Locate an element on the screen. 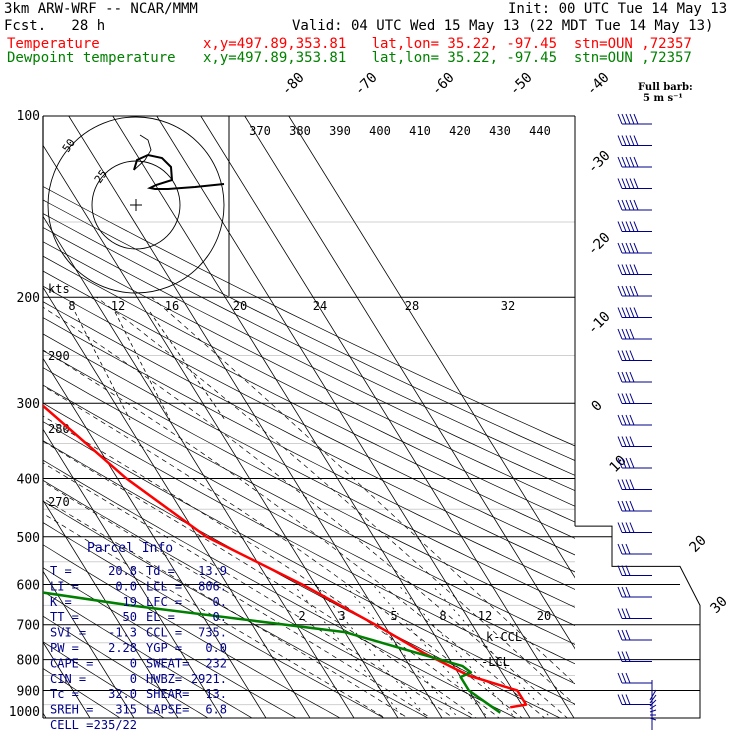 This screenshot has width=740, height=740. dewpoint-legend-label: Dewpoint temperature is located at coordinates (91, 58).